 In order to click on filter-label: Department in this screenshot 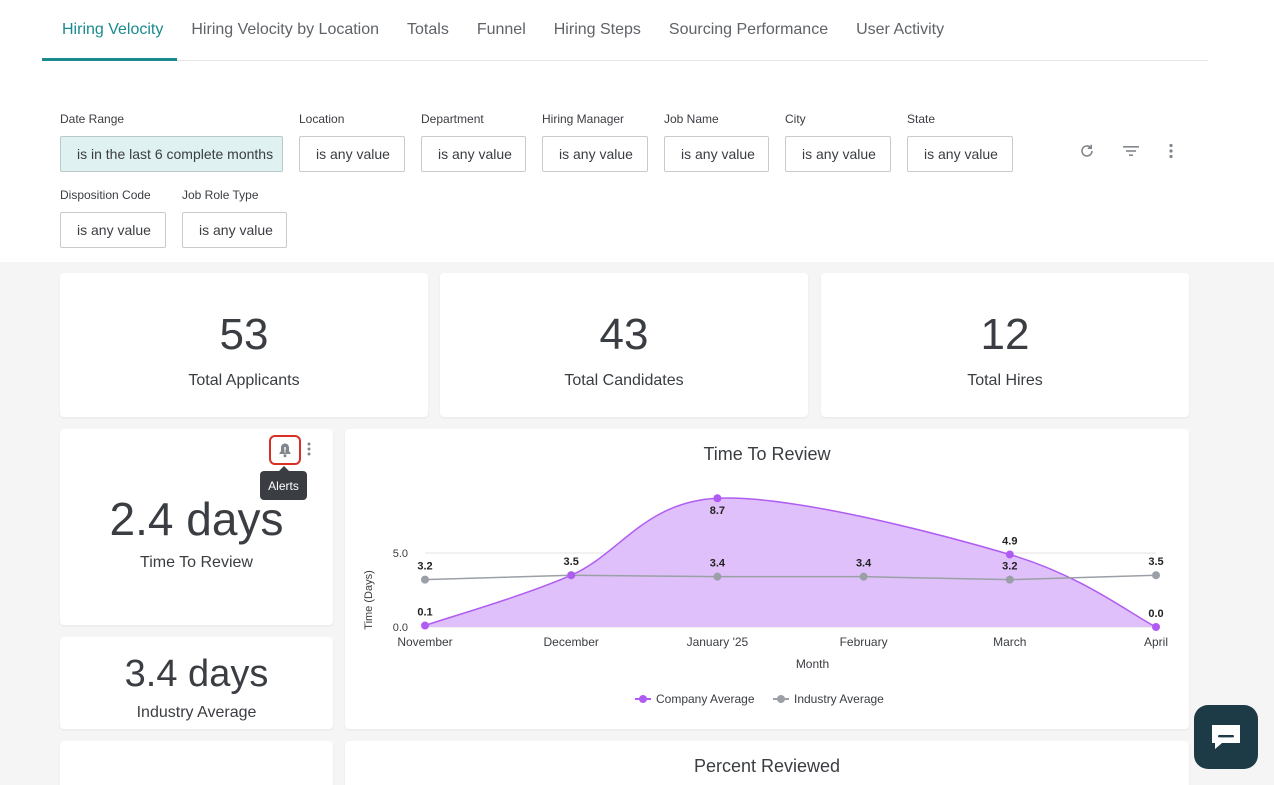, I will do `click(452, 119)`.